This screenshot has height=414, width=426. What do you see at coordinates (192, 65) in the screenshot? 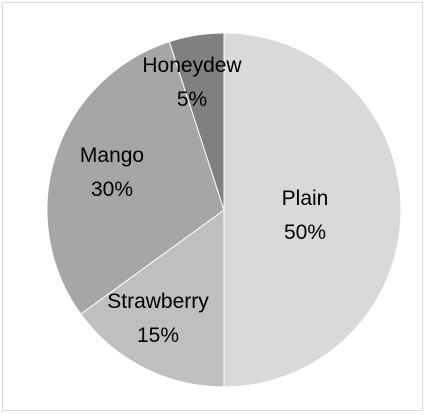
I see `data-label-category: Honeydew` at bounding box center [192, 65].